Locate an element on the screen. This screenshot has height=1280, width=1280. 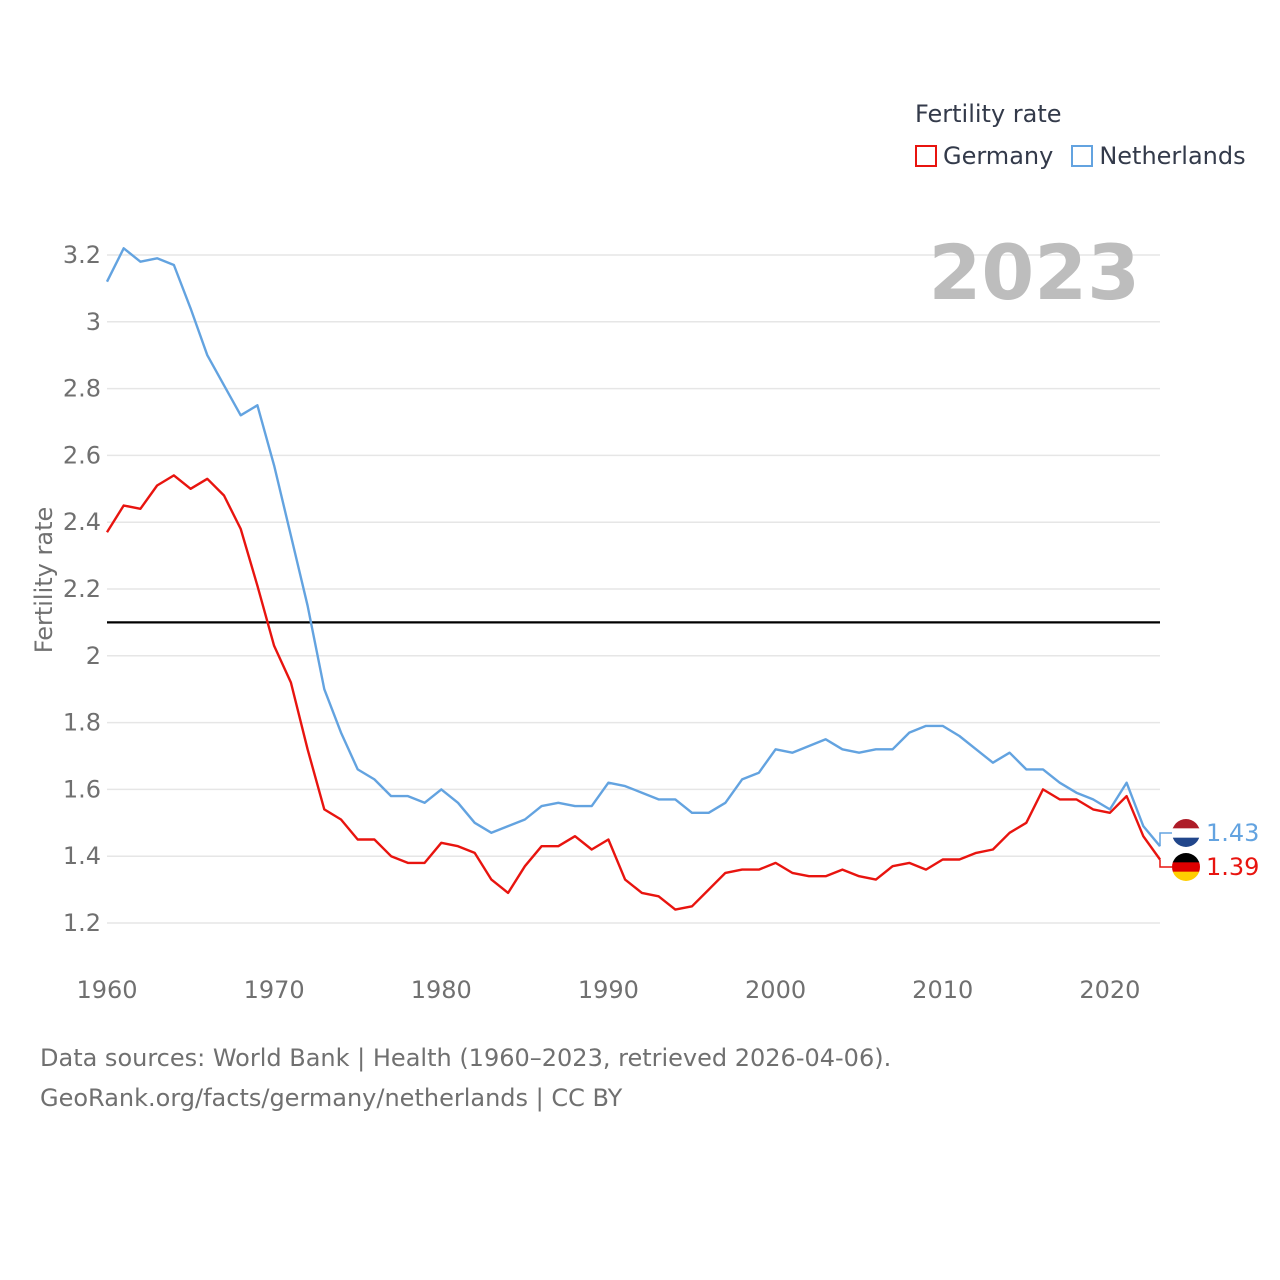
legend-swatch-germany is located at coordinates (926, 156).